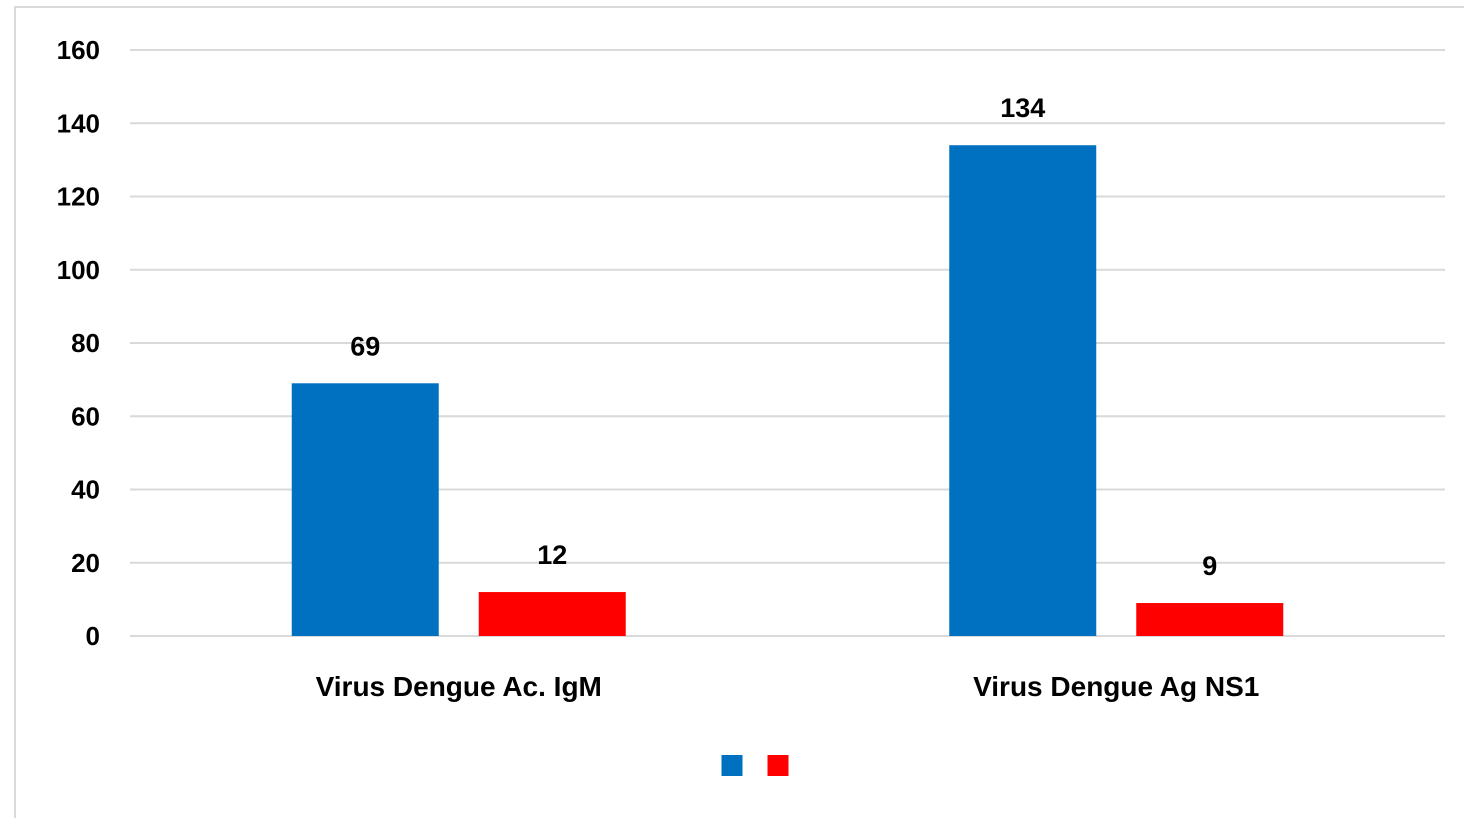 Image resolution: width=1468 pixels, height=822 pixels. I want to click on y-tick-label: 0, so click(93, 636).